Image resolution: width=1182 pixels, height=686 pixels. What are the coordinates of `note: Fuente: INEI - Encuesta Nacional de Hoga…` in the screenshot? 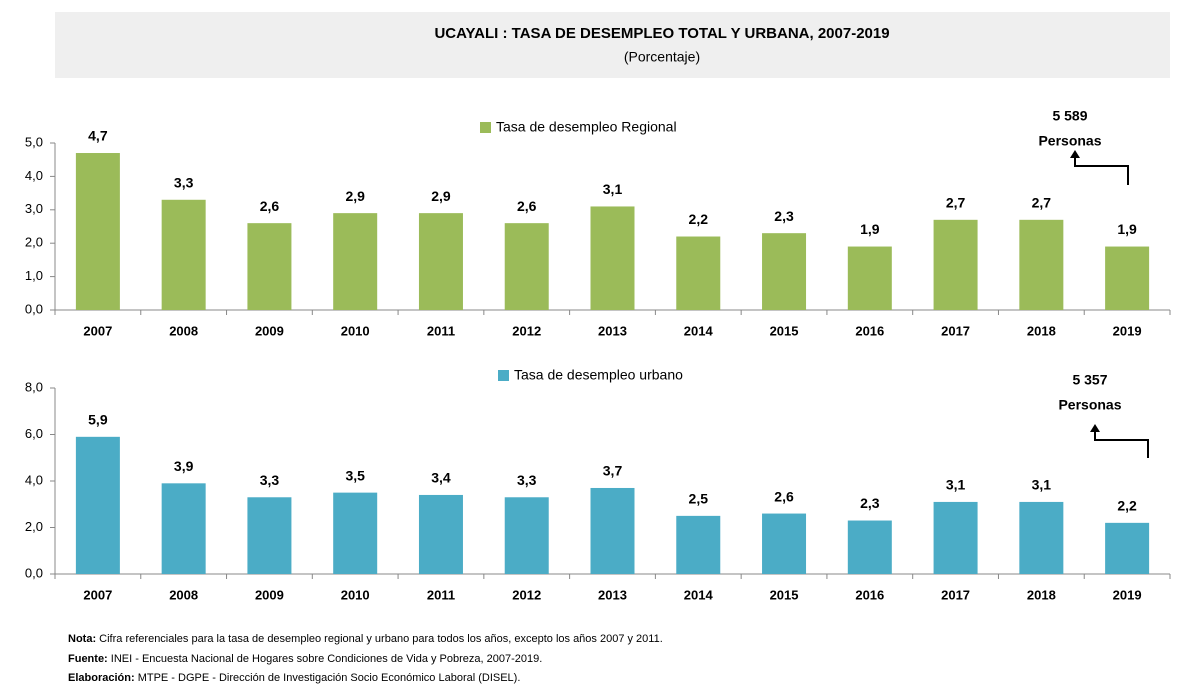 It's located at (305, 659).